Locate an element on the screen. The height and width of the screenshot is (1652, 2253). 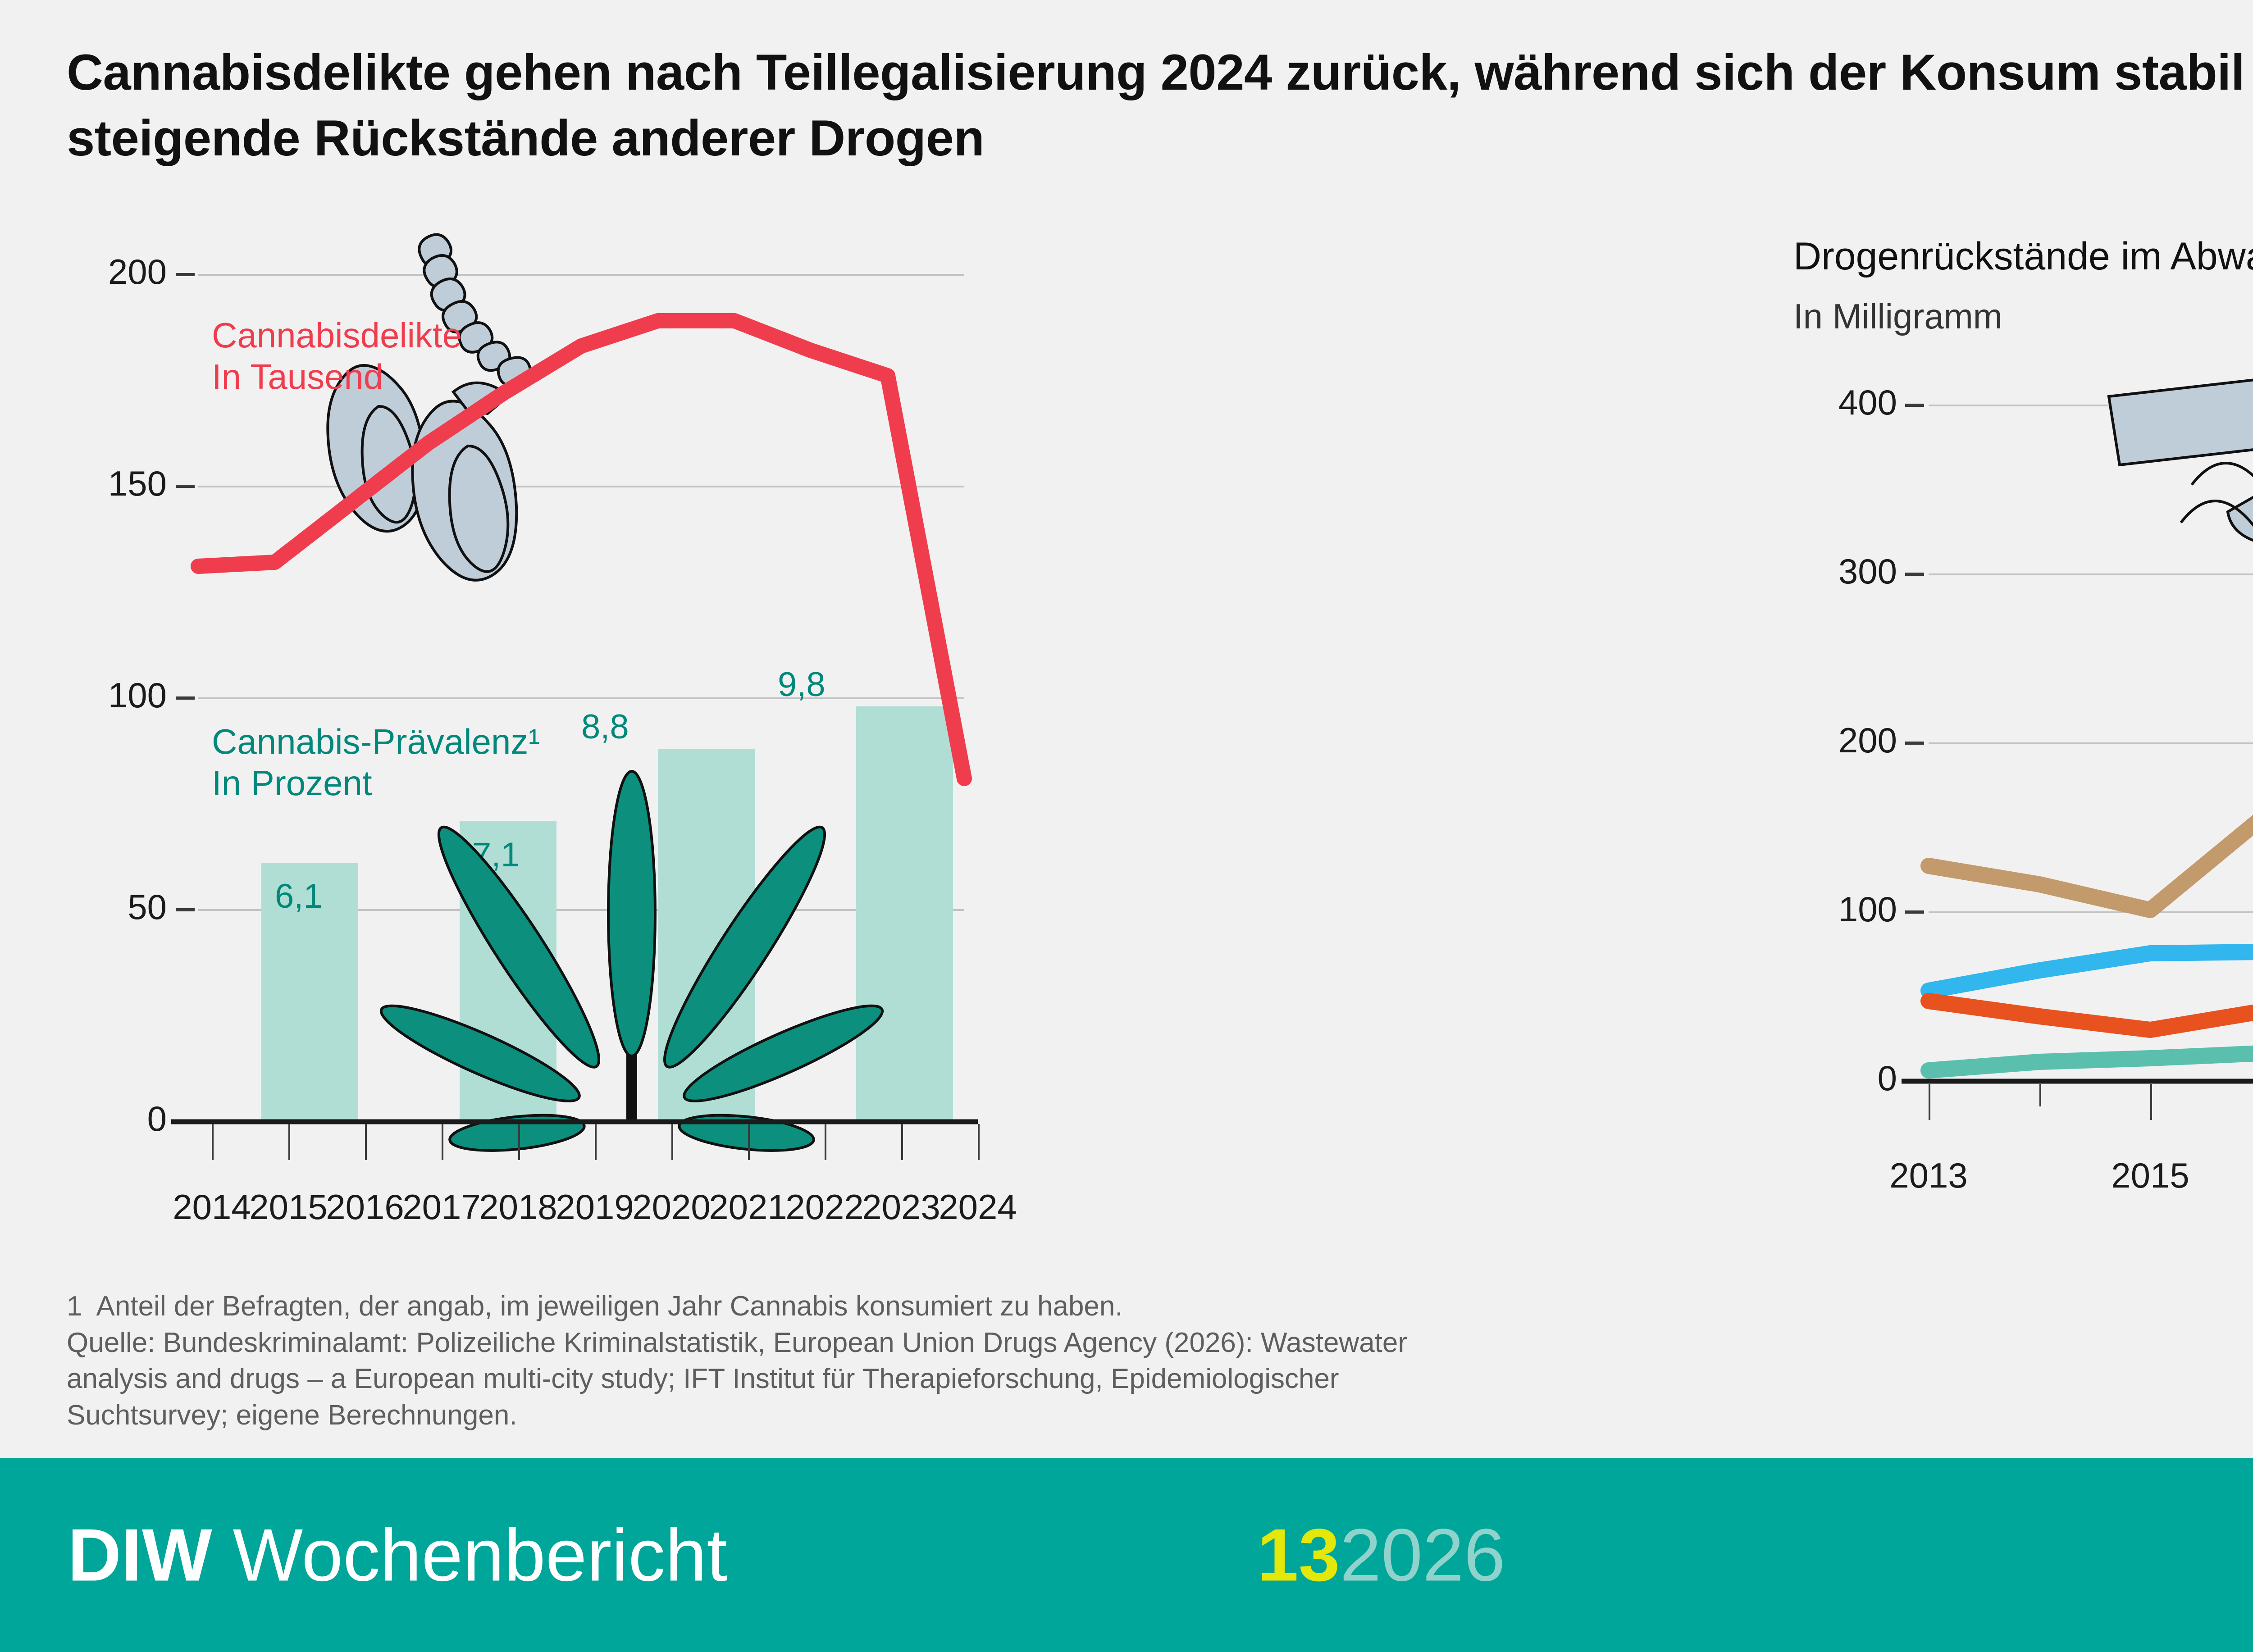
ylabel-150: 150 is located at coordinates (137, 484).